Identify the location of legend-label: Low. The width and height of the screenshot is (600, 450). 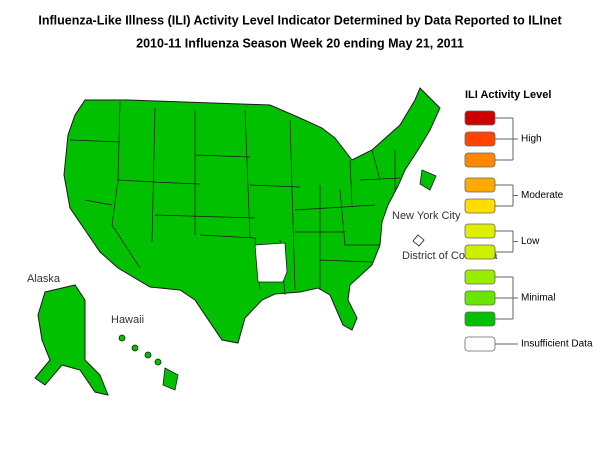
(530, 241).